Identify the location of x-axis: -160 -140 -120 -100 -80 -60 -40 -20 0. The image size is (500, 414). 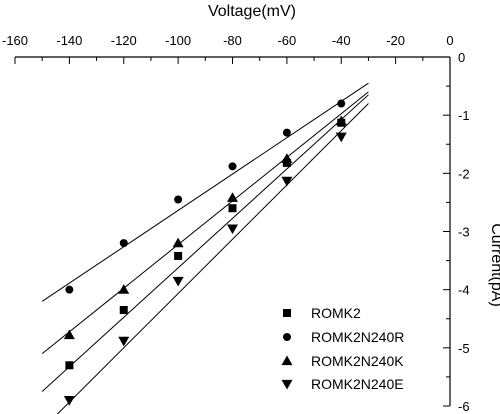
(228, 48).